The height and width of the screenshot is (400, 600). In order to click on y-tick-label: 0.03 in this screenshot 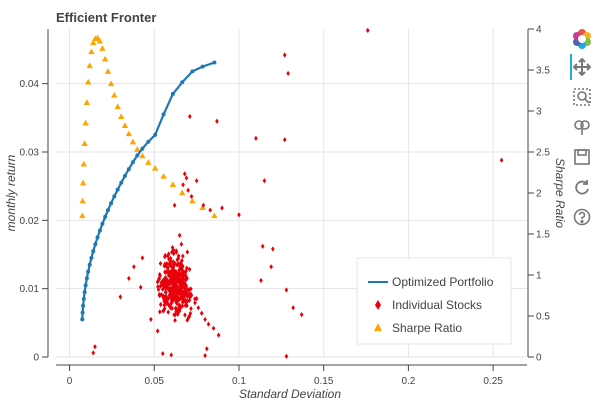, I will do `click(30, 153)`.